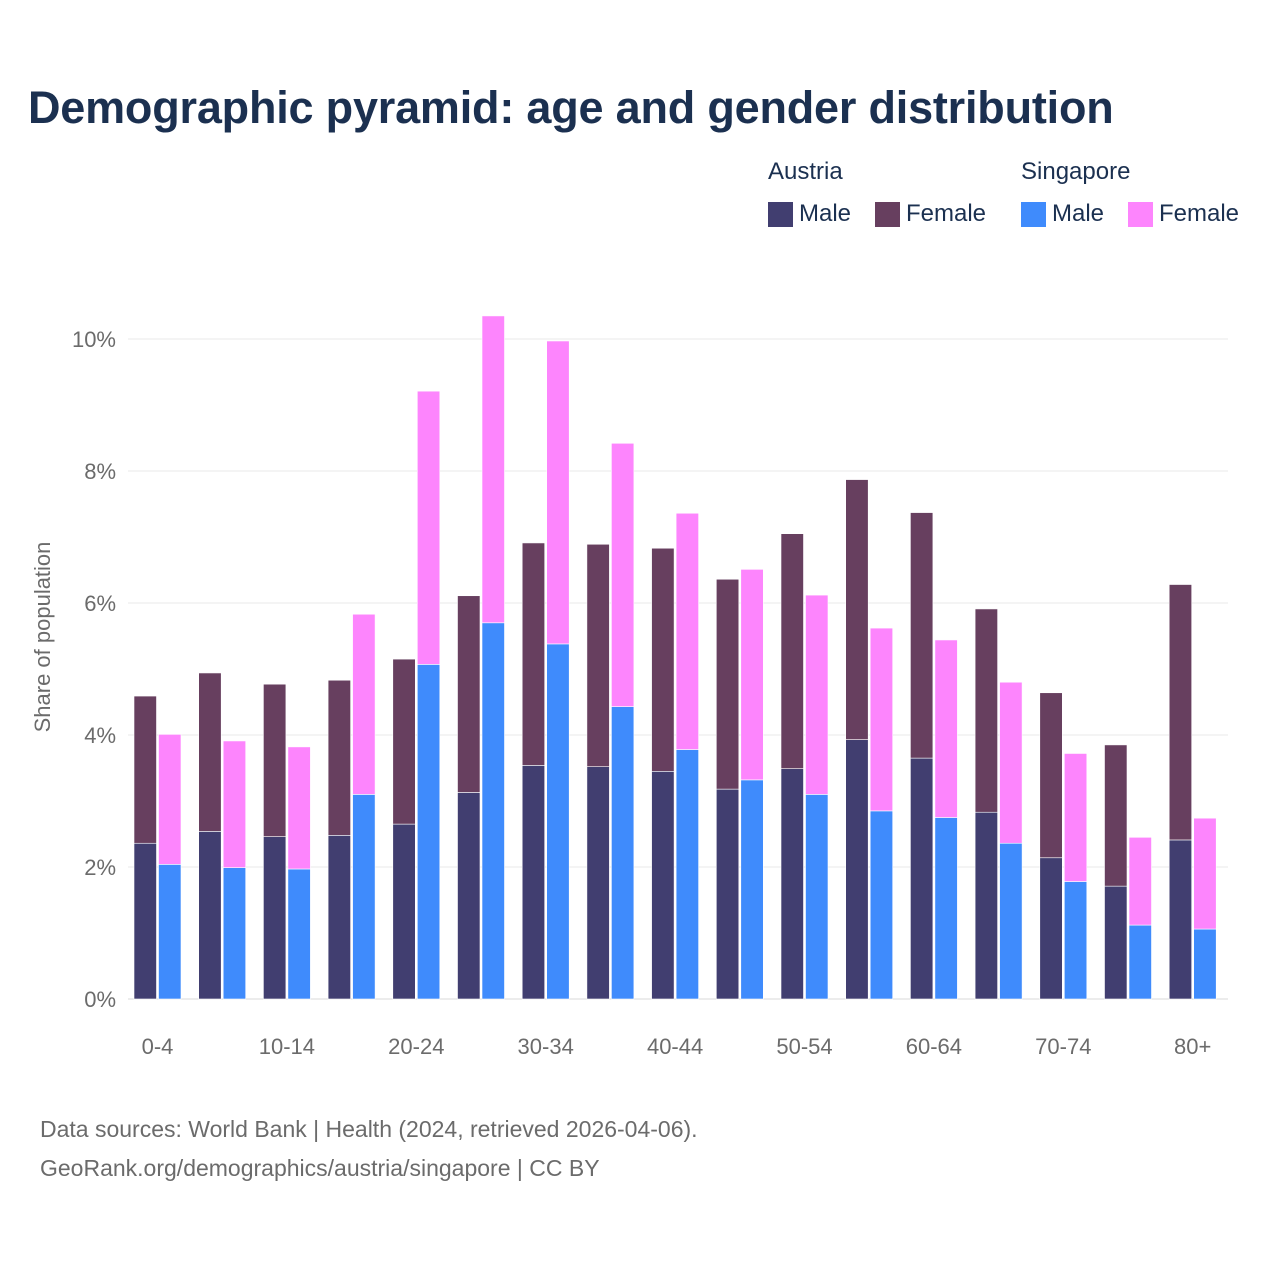 This screenshot has height=1280, width=1280. Describe the element at coordinates (100, 867) in the screenshot. I see `y-tick-label: 2%` at that location.